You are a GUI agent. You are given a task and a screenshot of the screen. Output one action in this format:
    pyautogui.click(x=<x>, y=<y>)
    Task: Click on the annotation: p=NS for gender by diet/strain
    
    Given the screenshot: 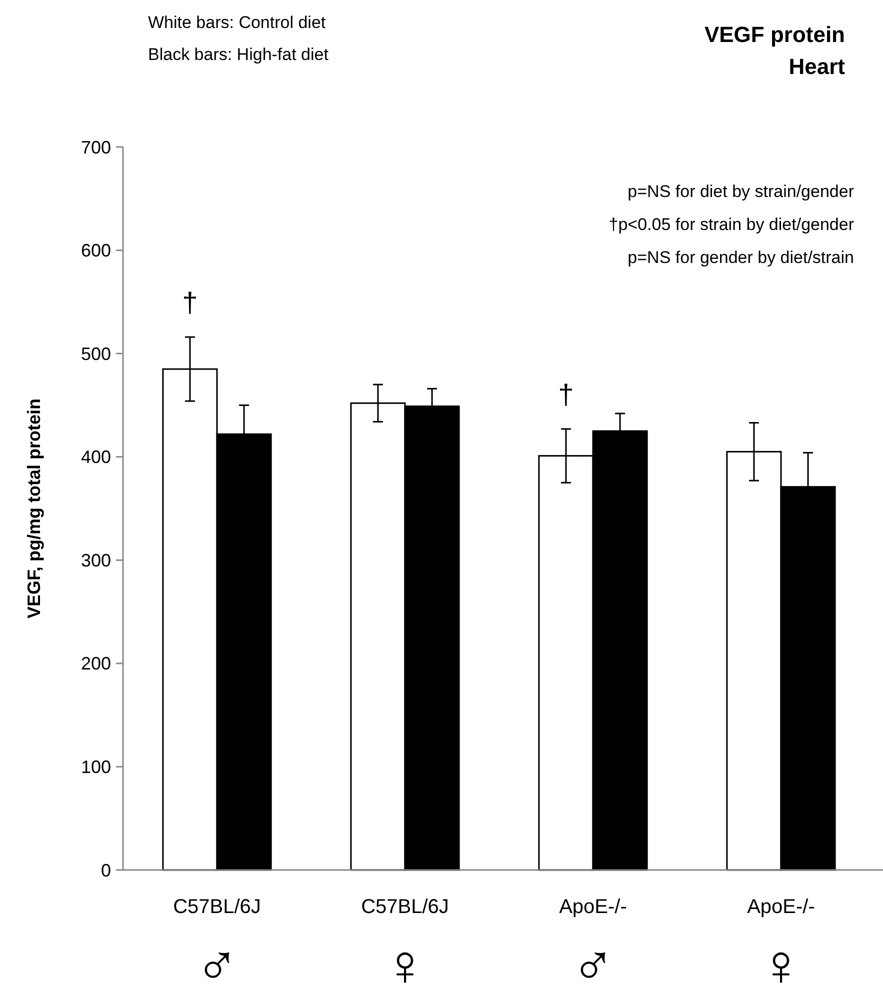 What is the action you would take?
    pyautogui.click(x=741, y=257)
    